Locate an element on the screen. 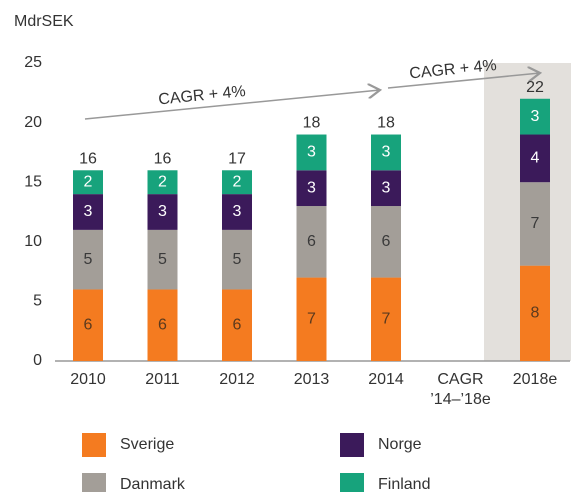 The height and width of the screenshot is (492, 571). y-tick-label: 5 is located at coordinates (37, 301).